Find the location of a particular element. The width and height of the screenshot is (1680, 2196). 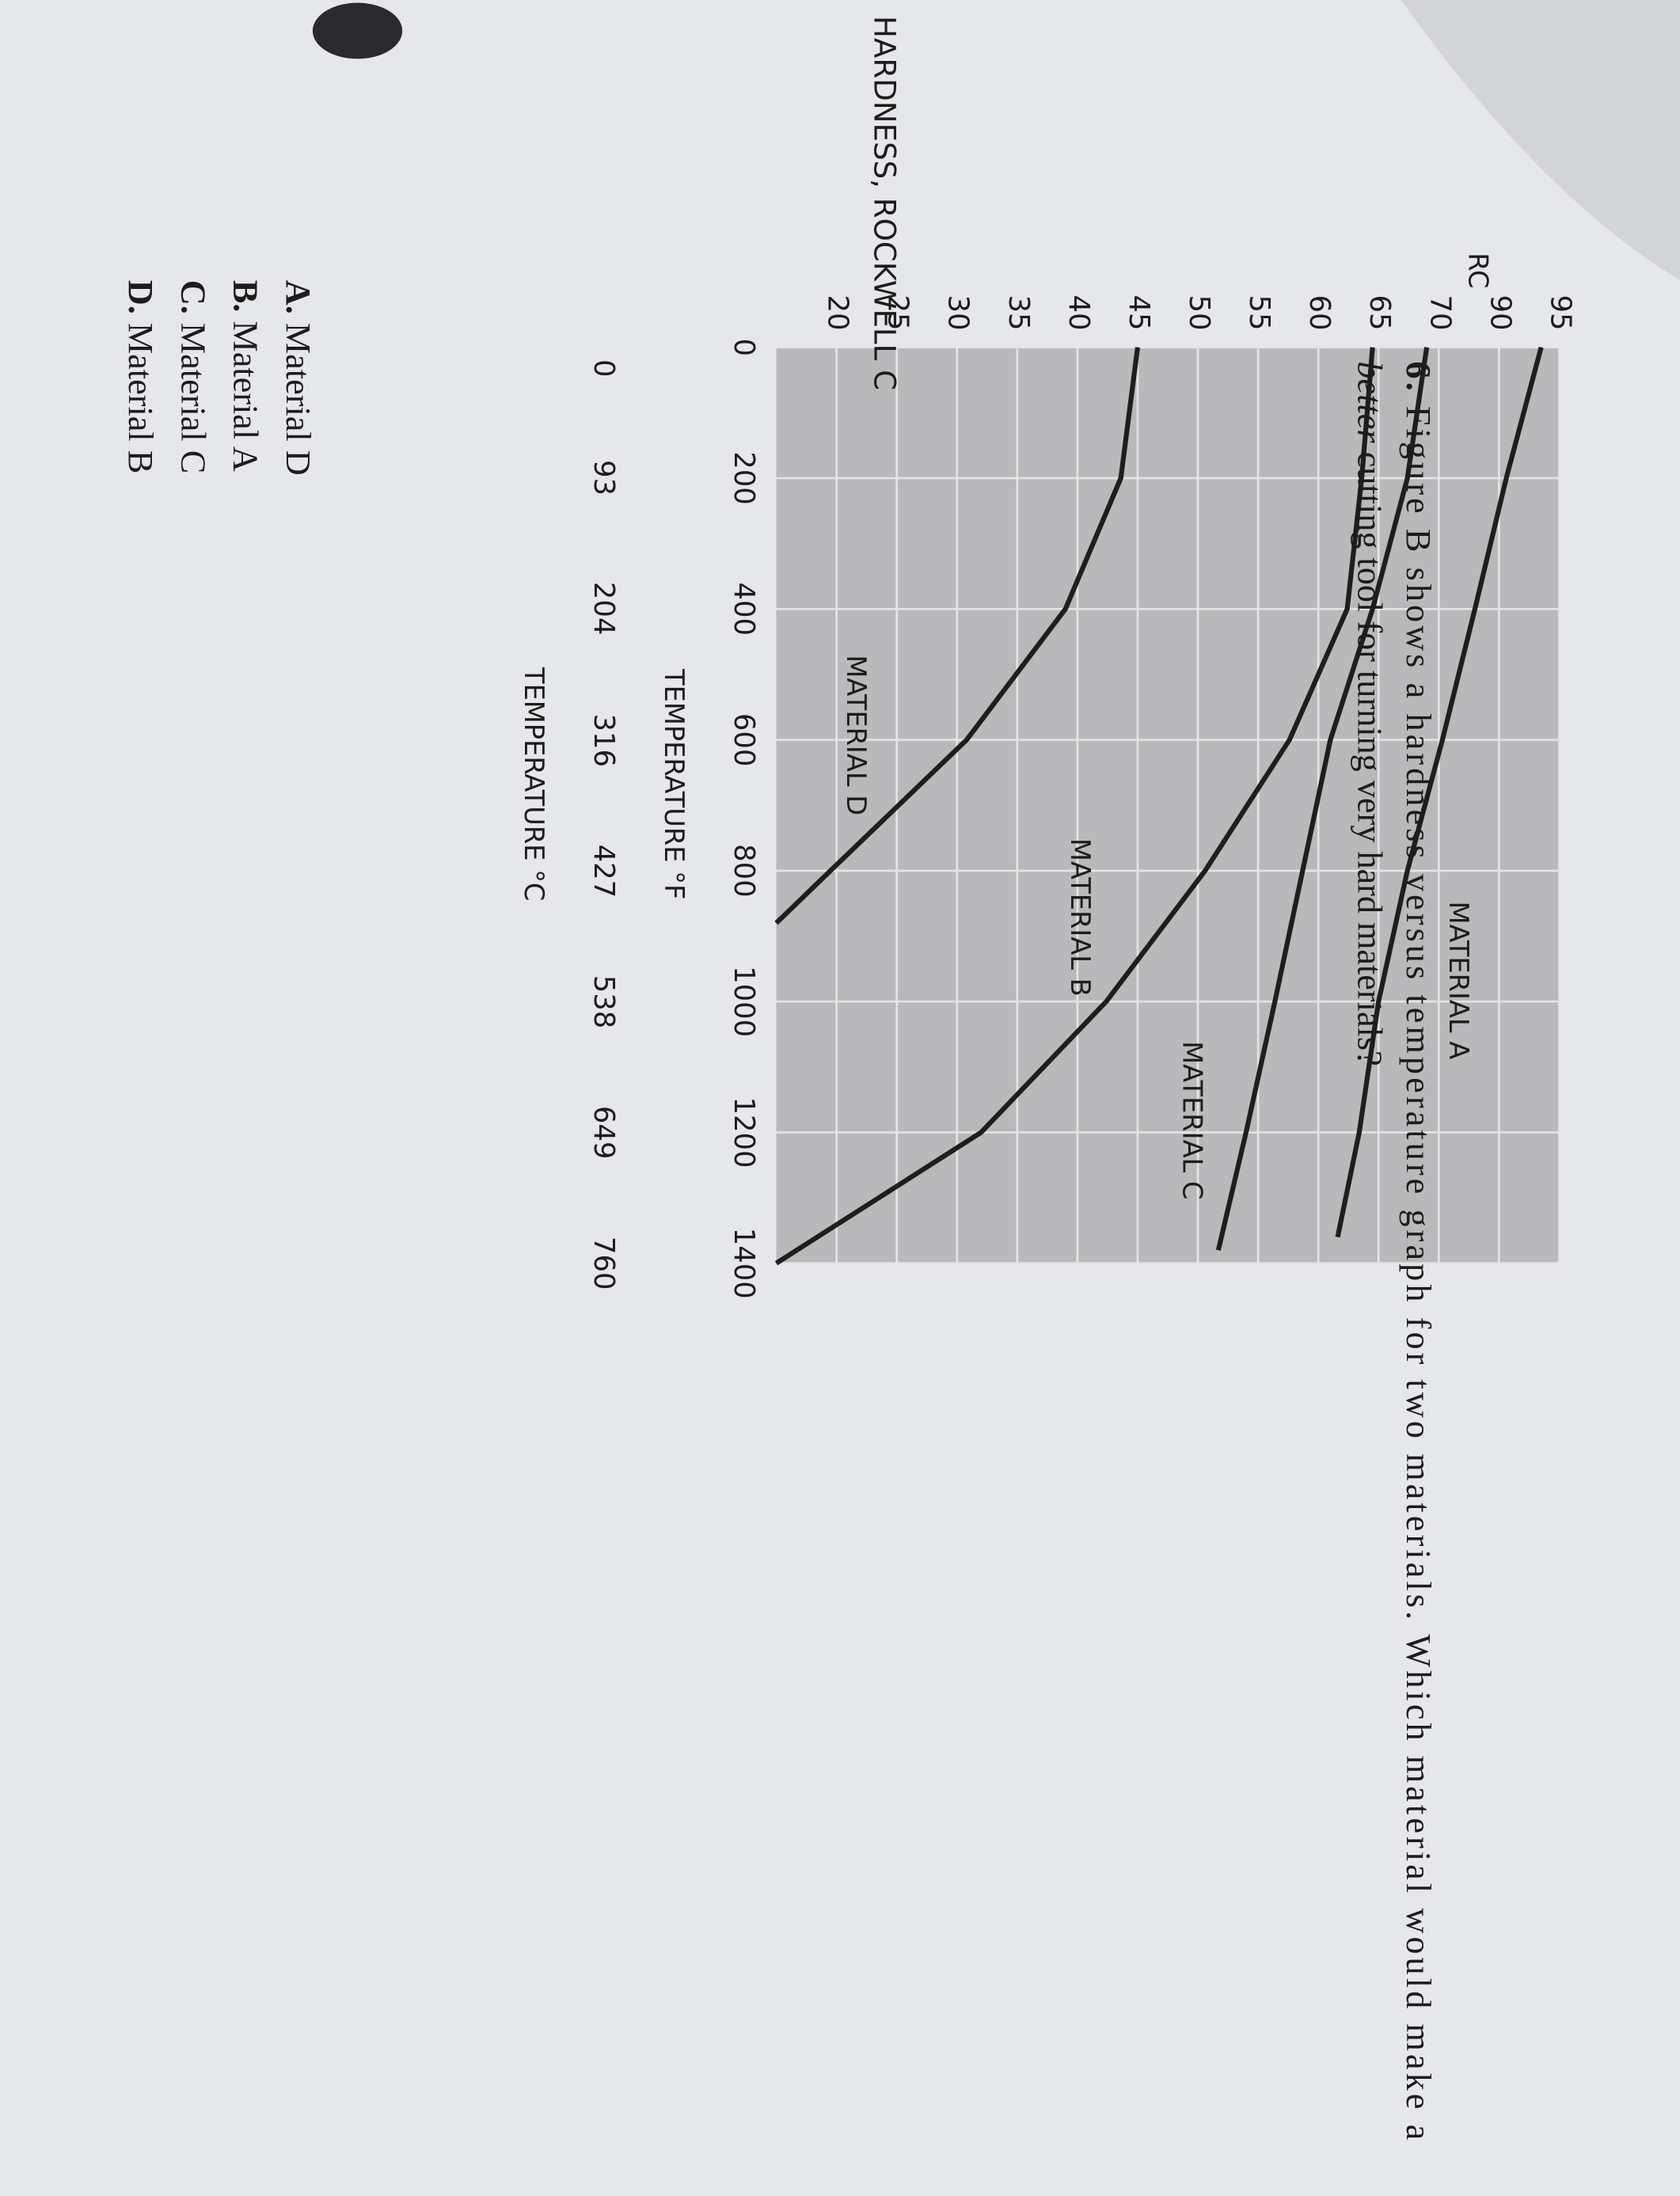

x-tick-label: 800 is located at coordinates (744, 871).